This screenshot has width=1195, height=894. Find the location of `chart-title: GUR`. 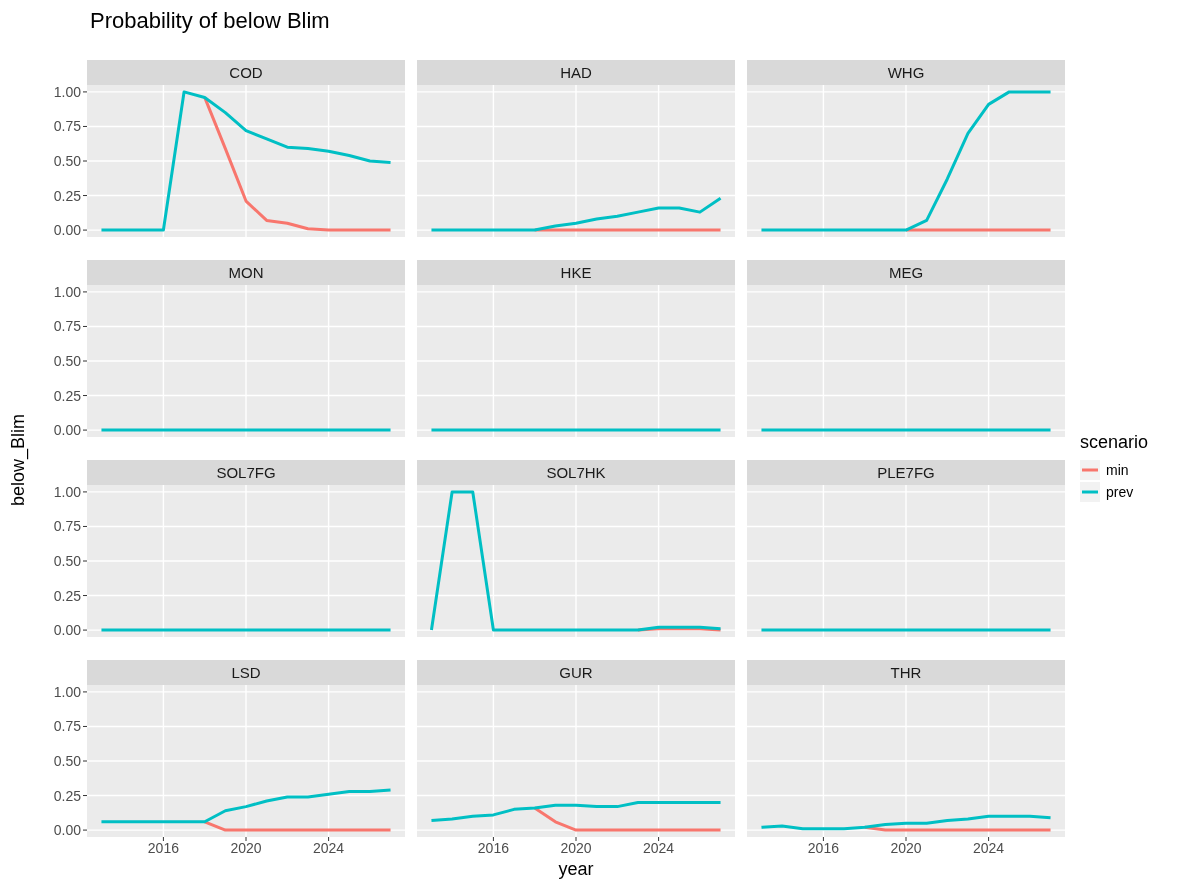

chart-title: GUR is located at coordinates (576, 672).